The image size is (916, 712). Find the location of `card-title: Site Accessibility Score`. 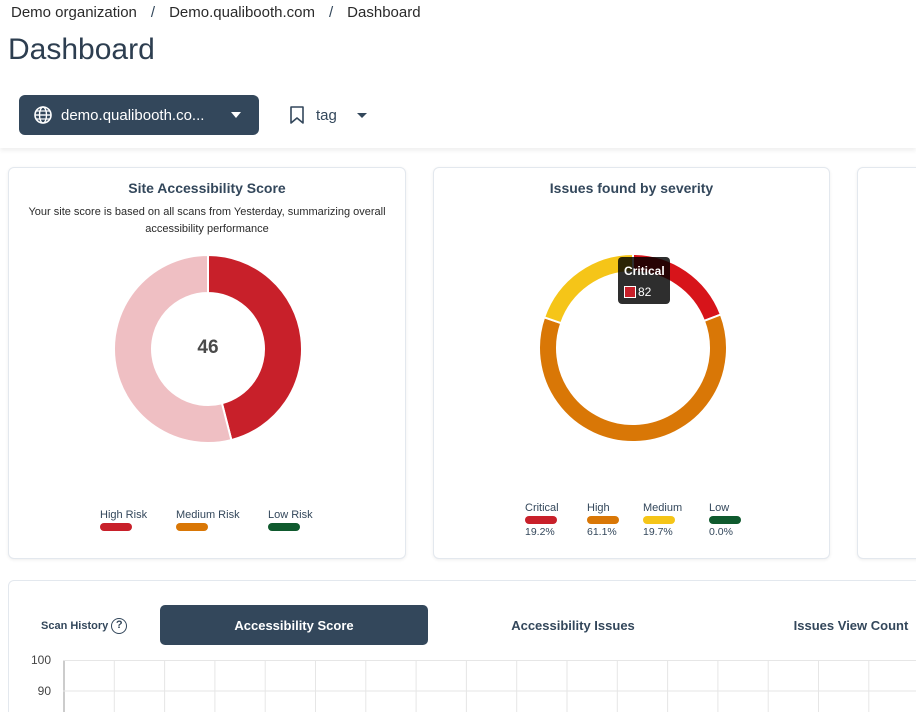

card-title: Site Accessibility Score is located at coordinates (207, 188).